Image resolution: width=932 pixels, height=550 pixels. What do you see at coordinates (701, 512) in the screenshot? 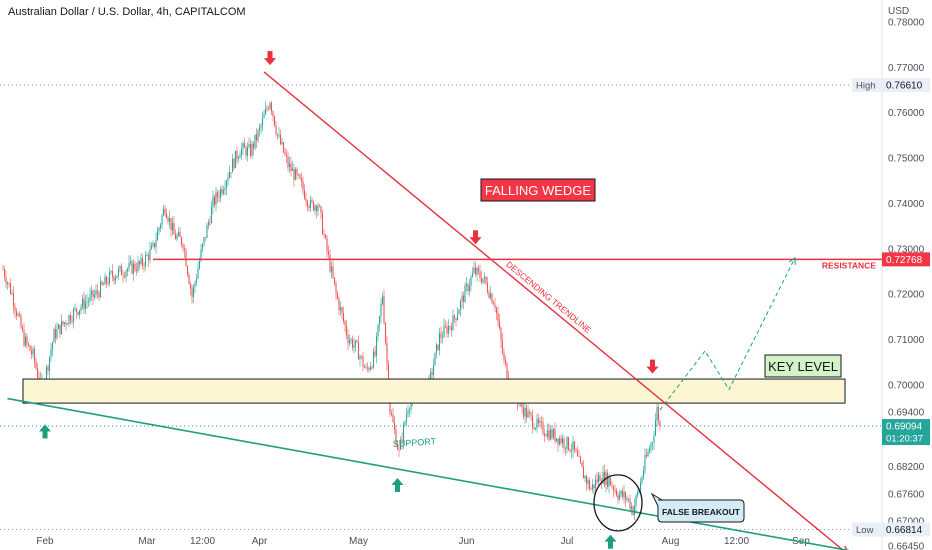
I see `false-breakout-label: FALSE BREAKOUT` at bounding box center [701, 512].